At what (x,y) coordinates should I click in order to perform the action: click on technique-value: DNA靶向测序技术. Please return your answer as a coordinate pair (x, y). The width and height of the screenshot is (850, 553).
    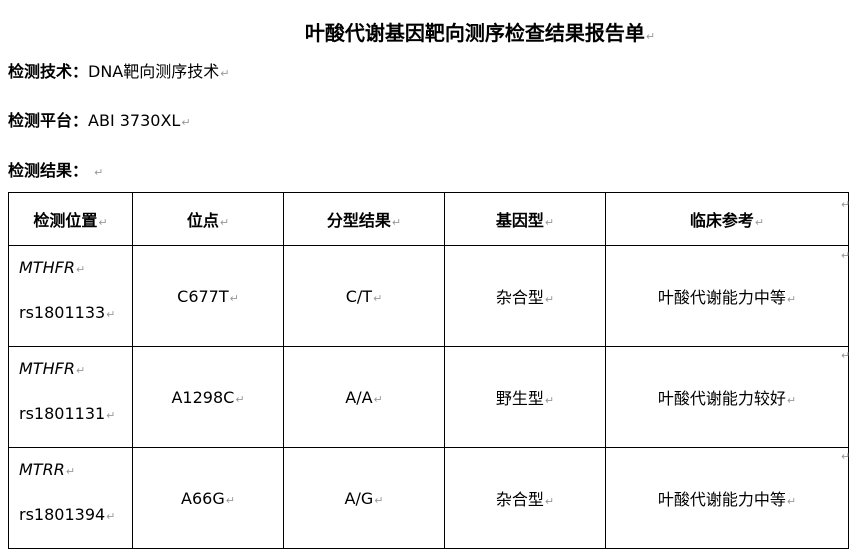
    Looking at the image, I should click on (154, 71).